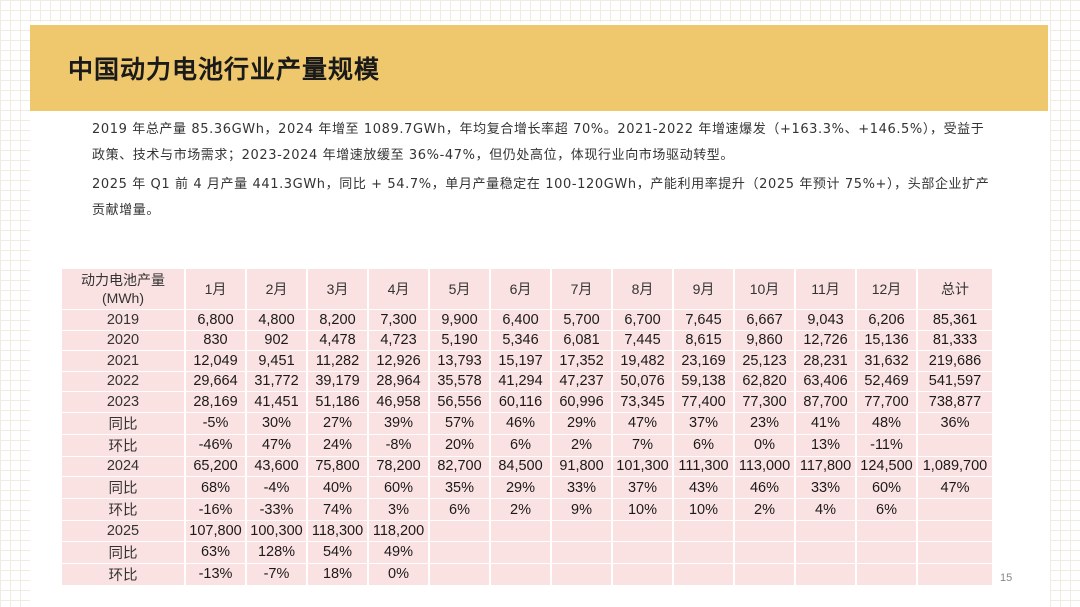 The image size is (1080, 607). What do you see at coordinates (215, 340) in the screenshot?
I see `table-cell: 830` at bounding box center [215, 340].